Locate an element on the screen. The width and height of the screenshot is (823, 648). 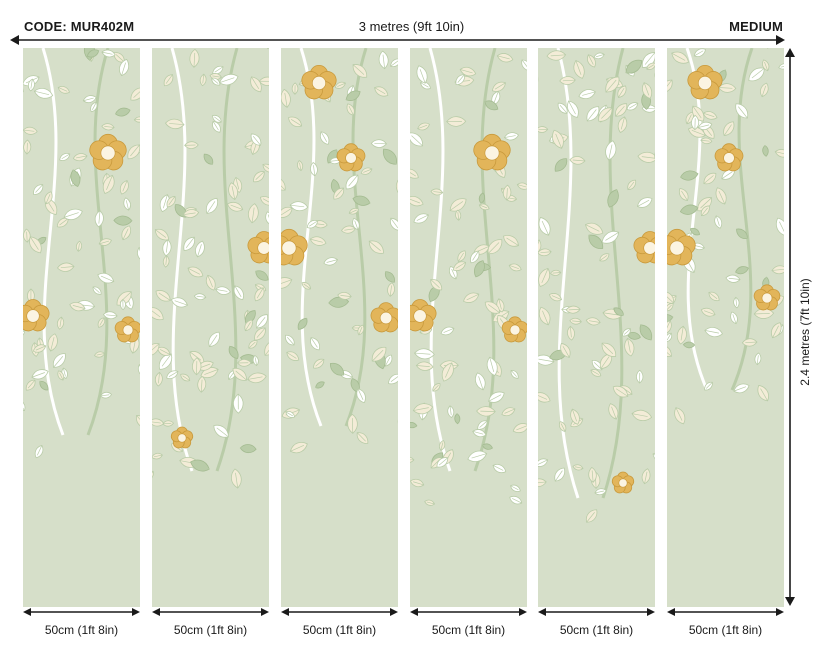
width-arrow-right-head is located at coordinates (780, 40).